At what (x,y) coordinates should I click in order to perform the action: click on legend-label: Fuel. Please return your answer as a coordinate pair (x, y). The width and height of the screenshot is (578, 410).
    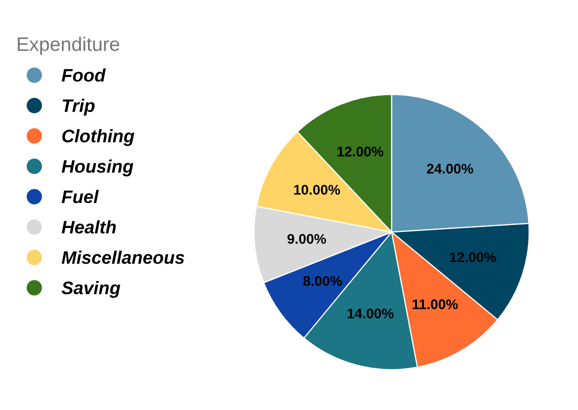
    Looking at the image, I should click on (80, 197).